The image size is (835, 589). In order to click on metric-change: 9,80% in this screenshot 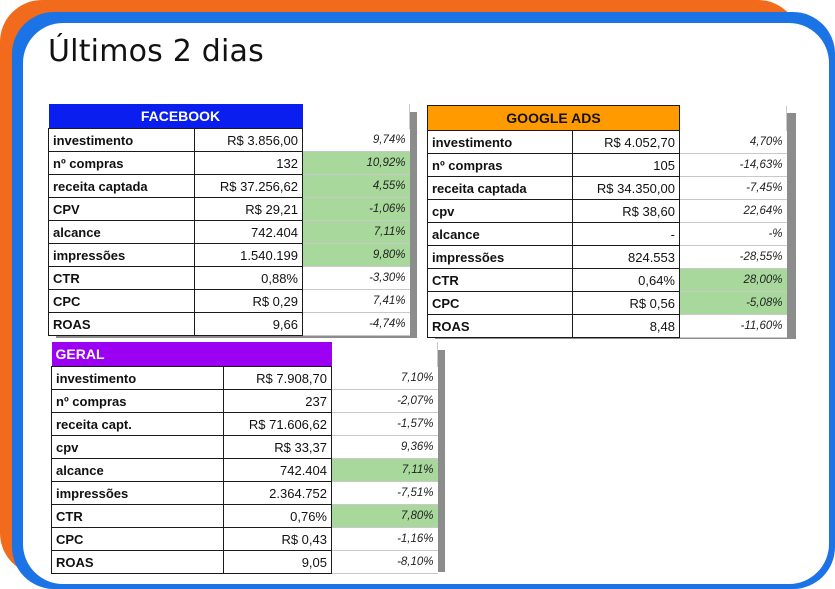, I will do `click(356, 255)`.